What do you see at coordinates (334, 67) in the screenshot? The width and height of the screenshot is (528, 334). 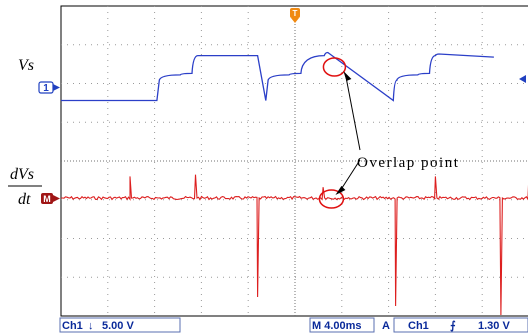 I see `overlap-circle-vs` at bounding box center [334, 67].